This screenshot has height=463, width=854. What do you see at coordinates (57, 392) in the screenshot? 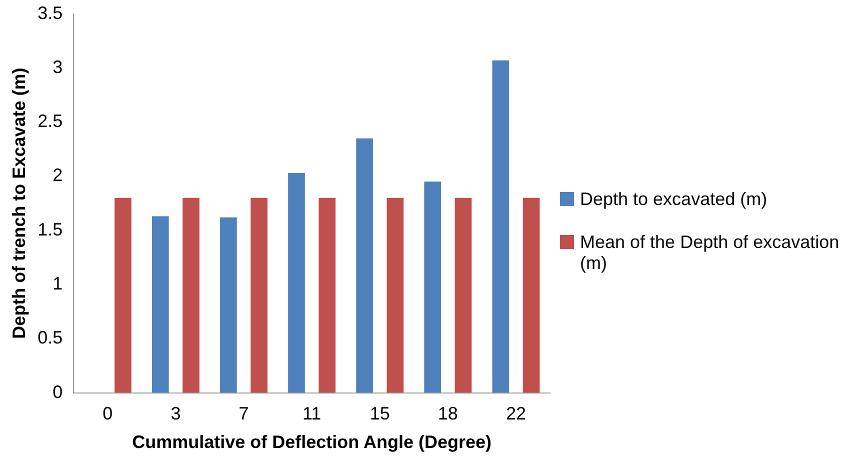
I see `y-tick-label: 0` at bounding box center [57, 392].